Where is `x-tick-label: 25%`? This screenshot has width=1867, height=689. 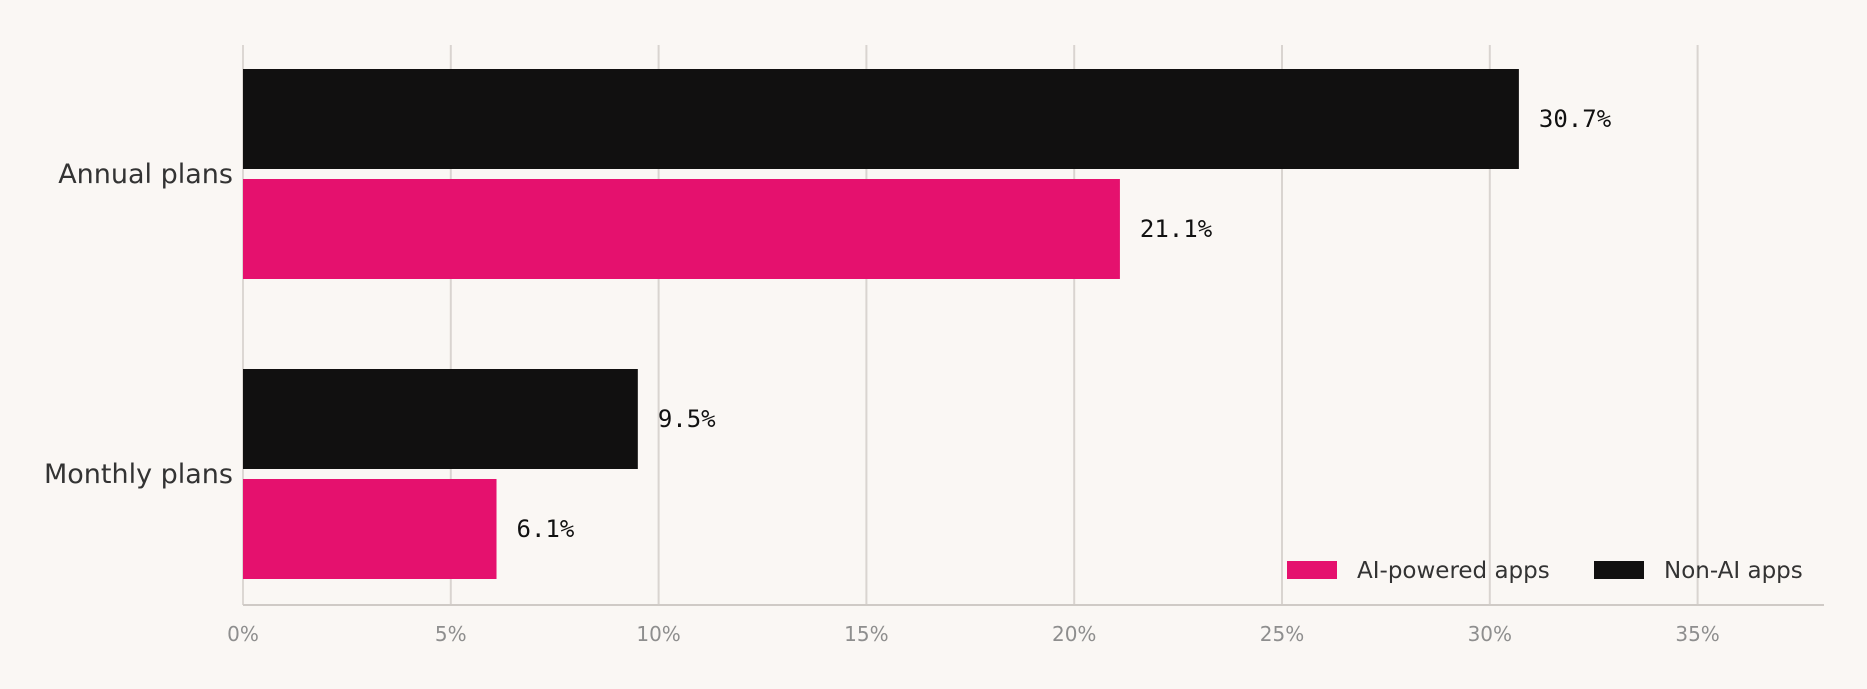 x-tick-label: 25% is located at coordinates (1282, 634).